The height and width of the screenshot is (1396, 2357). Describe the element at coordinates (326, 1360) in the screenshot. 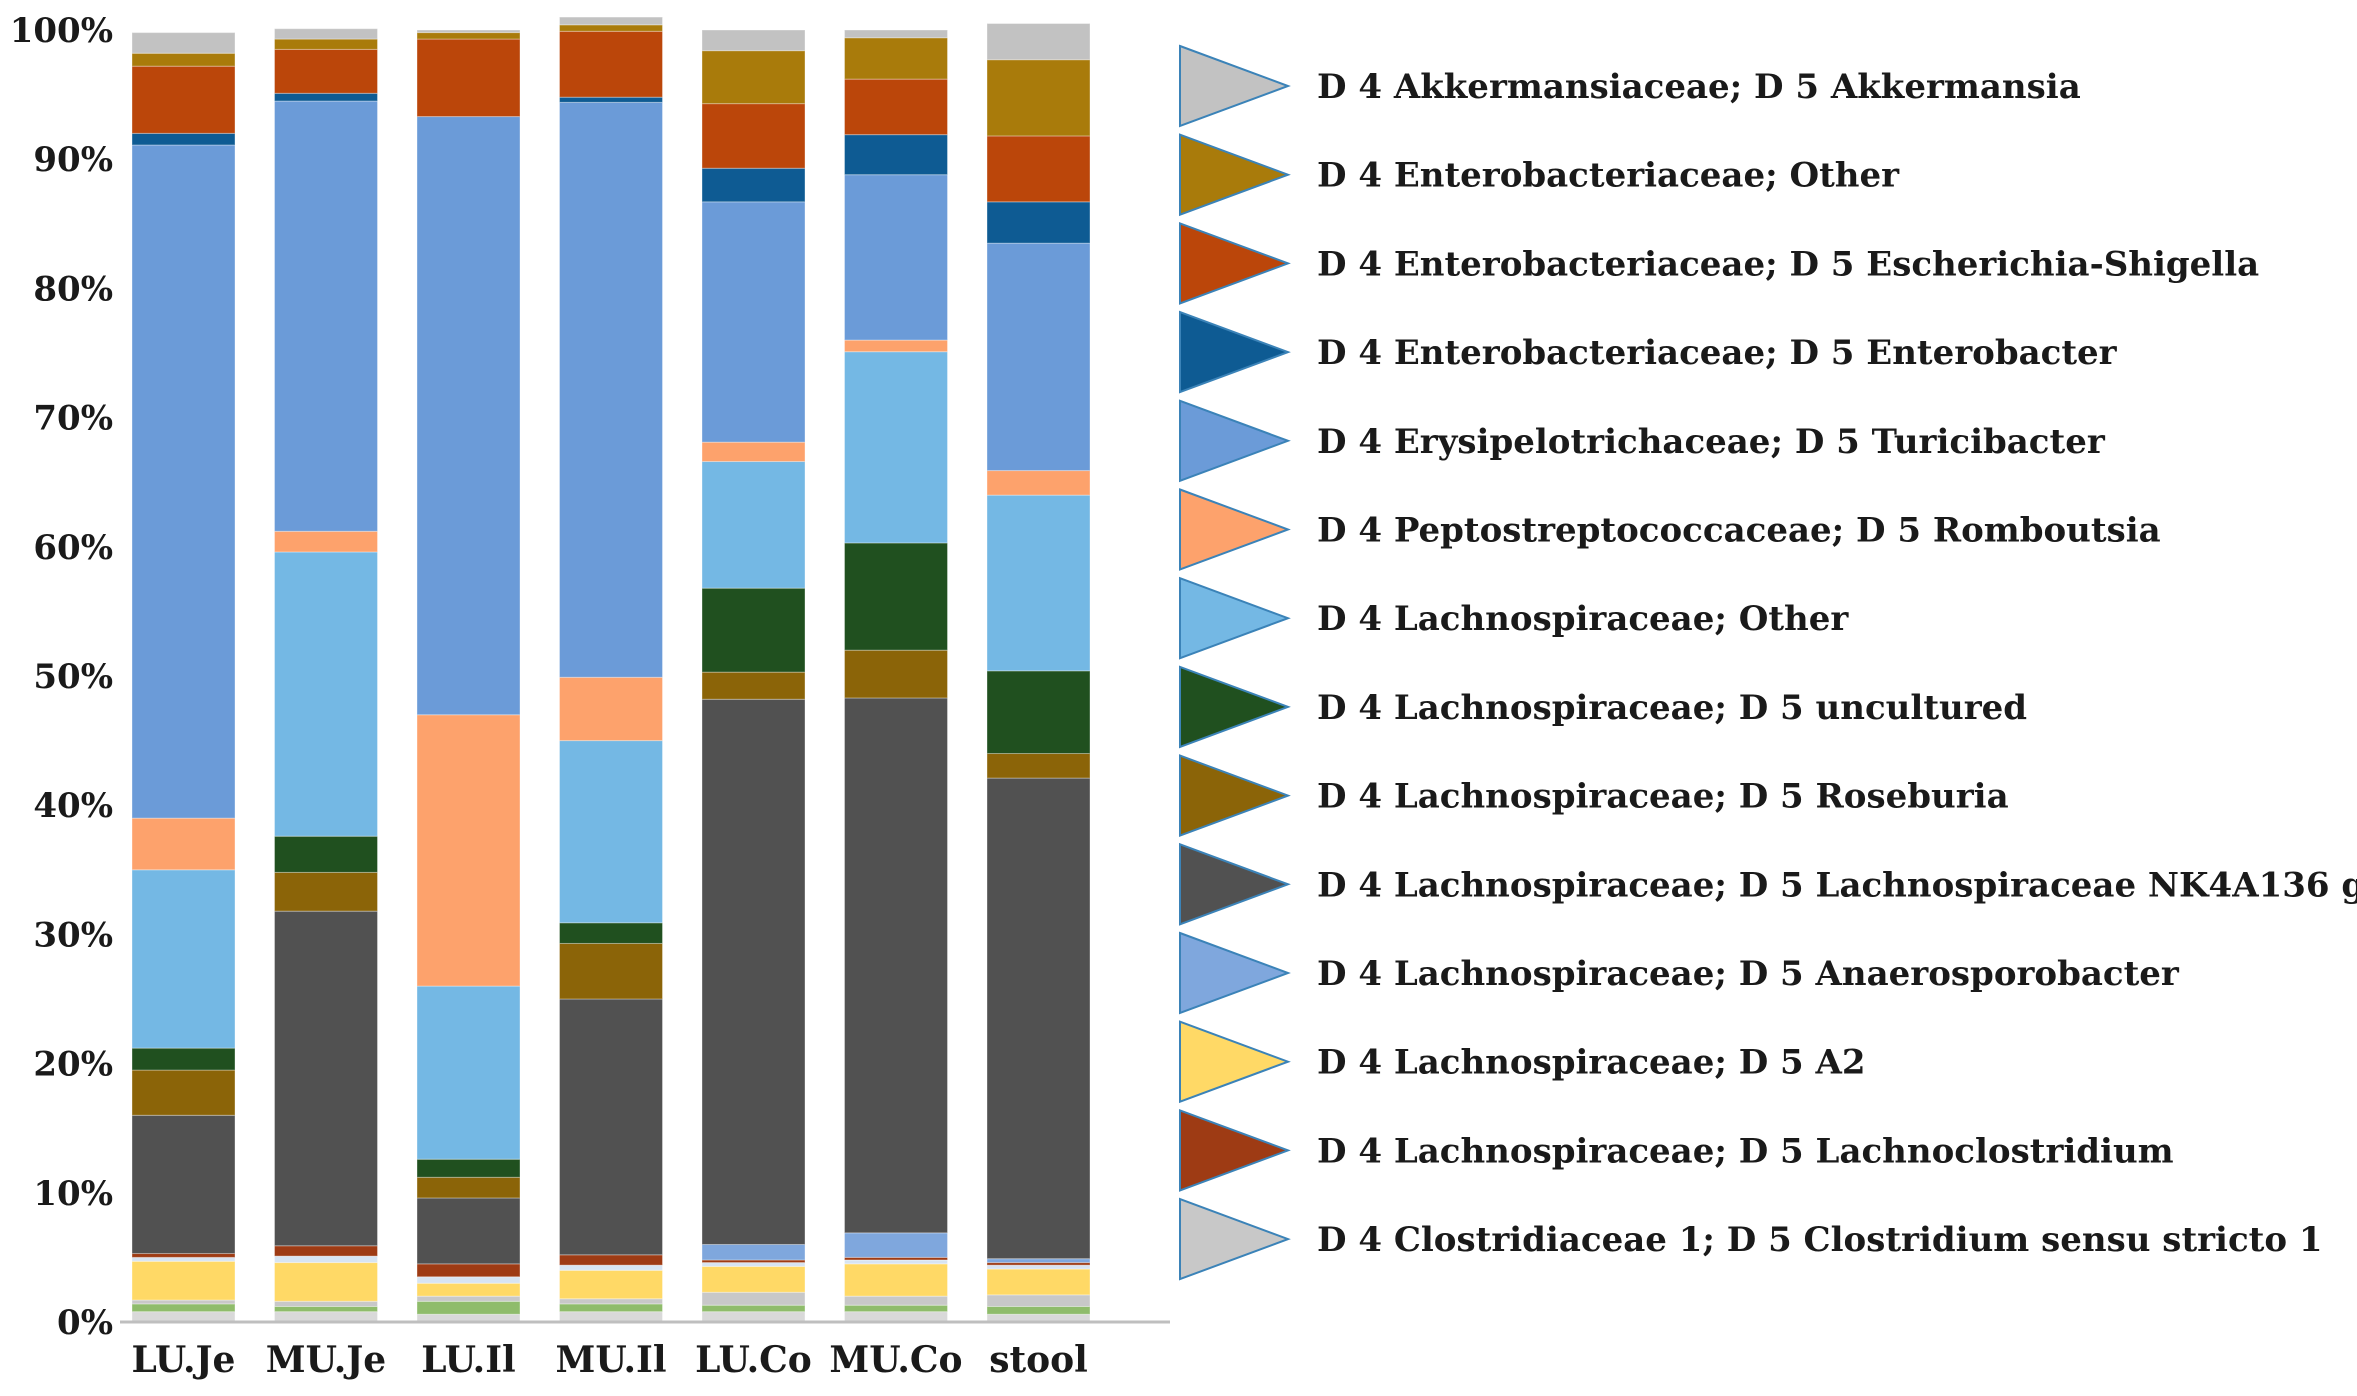

I see `x-tick-label: MU.Je` at that location.